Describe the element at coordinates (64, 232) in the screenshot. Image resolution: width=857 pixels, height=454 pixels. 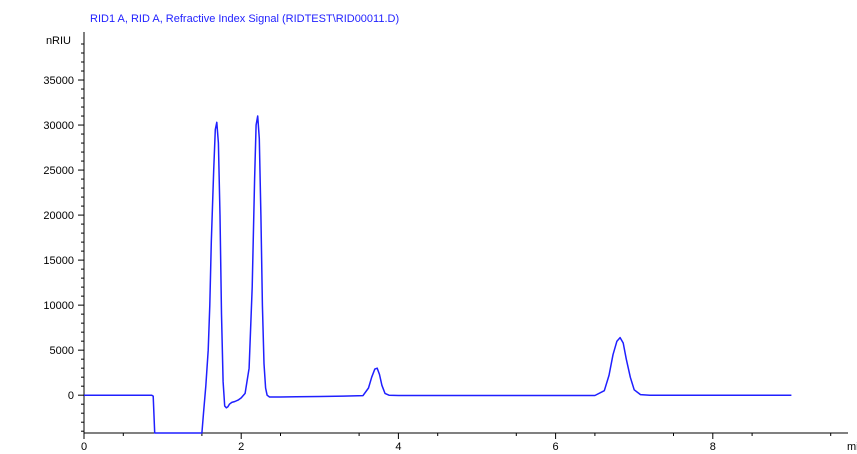
I see `y-axis: 0 5000 10000 15000 20000 25000 30000 35000` at that location.